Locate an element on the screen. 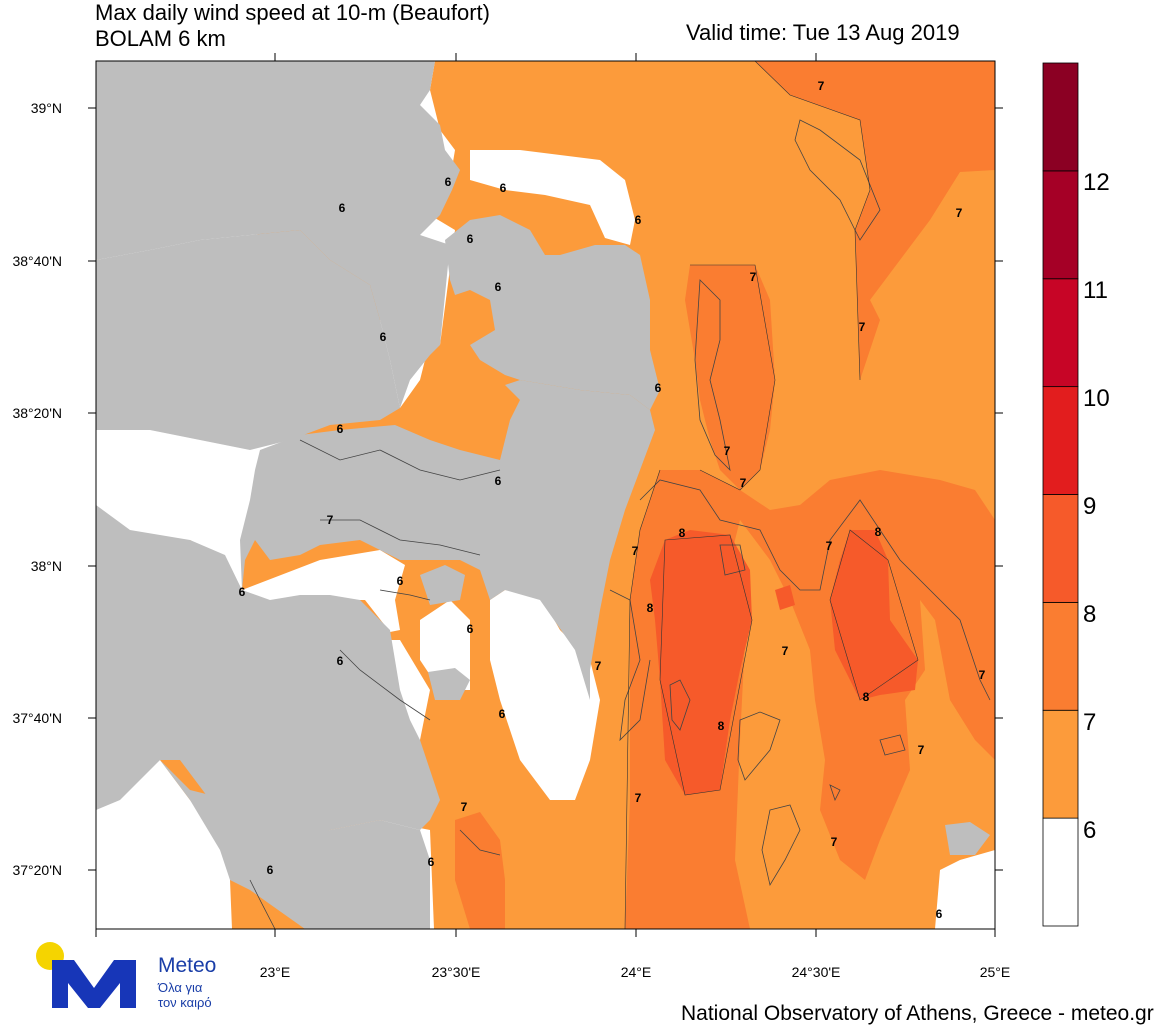 This screenshot has width=1164, height=1028. colorbar-label: 8 is located at coordinates (1089, 614).